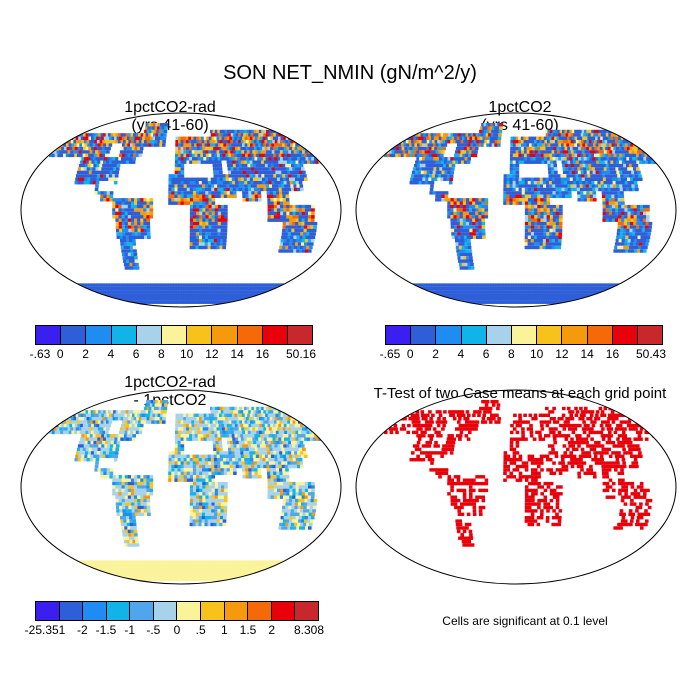  What do you see at coordinates (520, 107) in the screenshot?
I see `panel2-title-line1: 1pctCO2` at bounding box center [520, 107].